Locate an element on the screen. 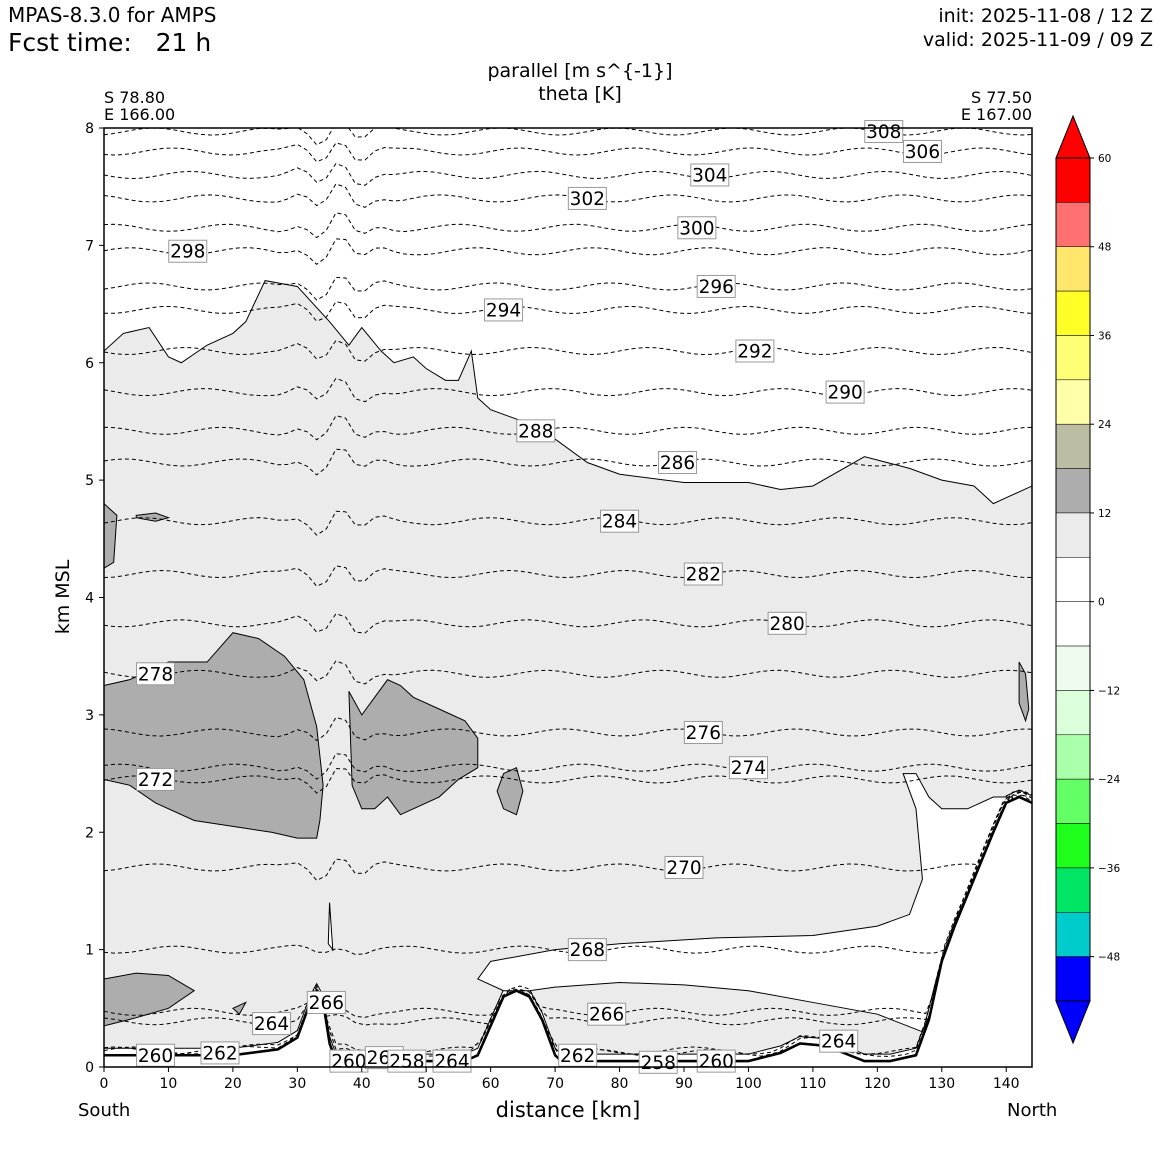  contour-label-text: 296 is located at coordinates (716, 287).